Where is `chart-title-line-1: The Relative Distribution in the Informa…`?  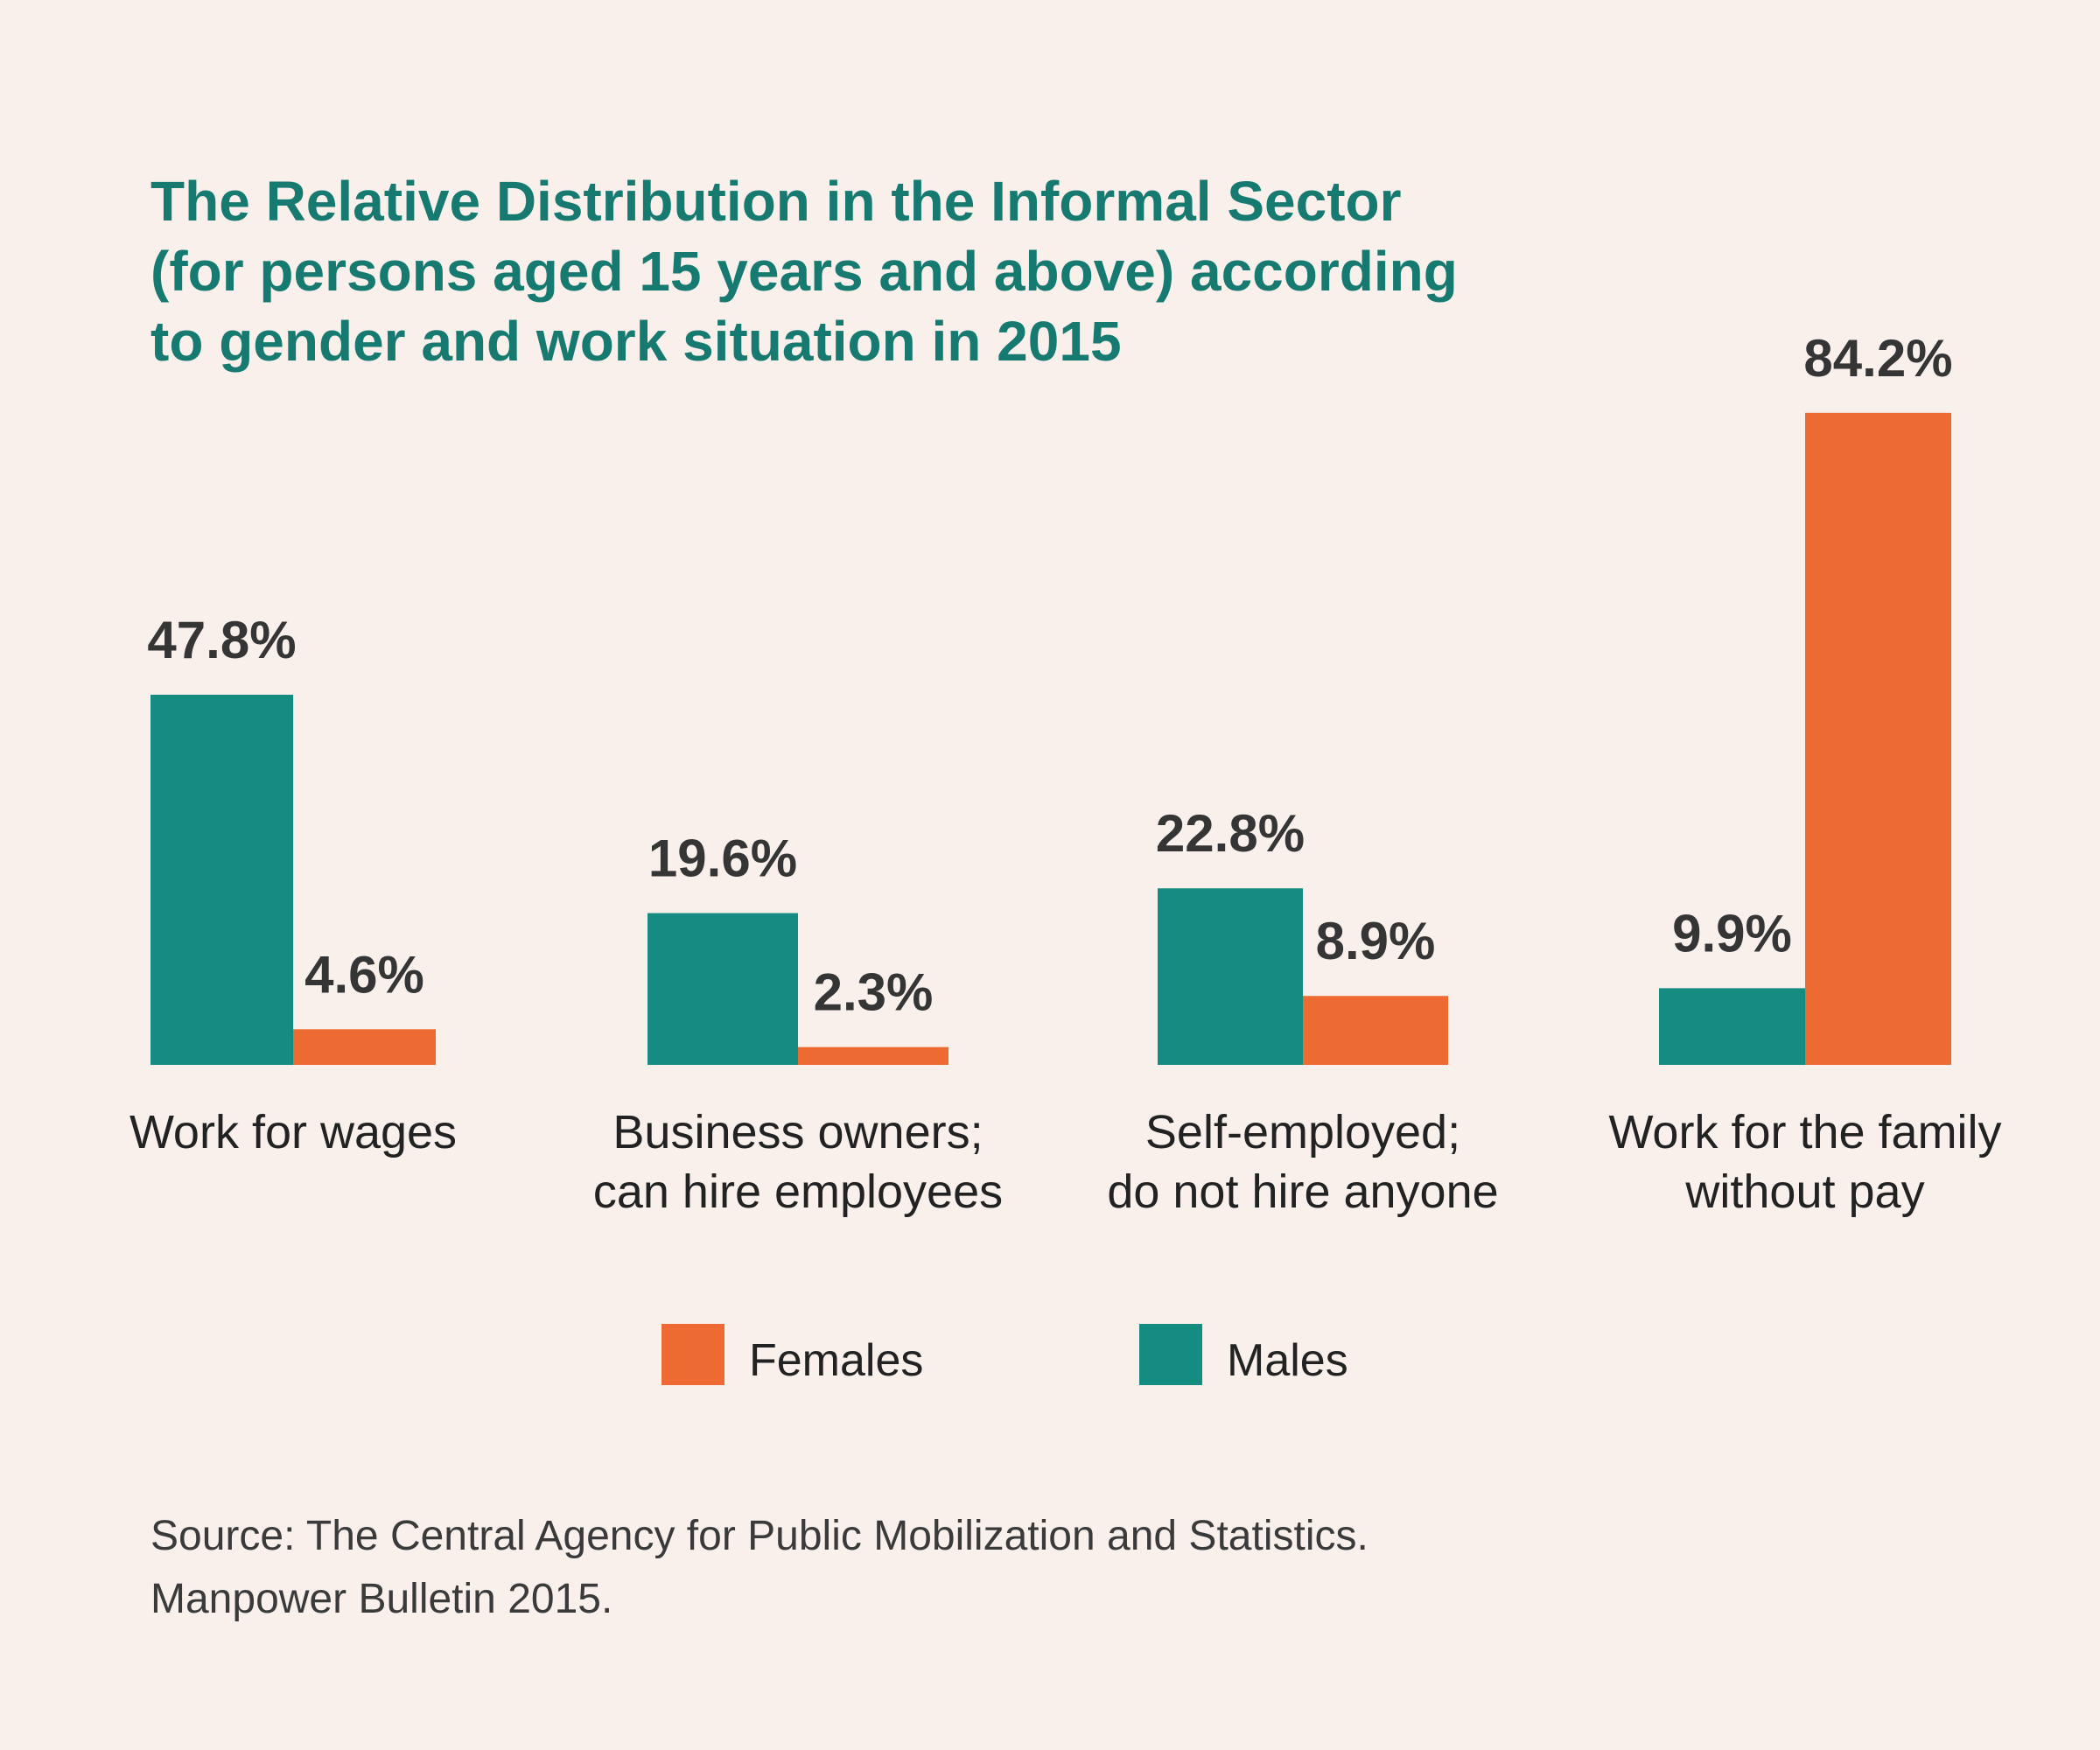
chart-title-line-1: The Relative Distribution in the Informa… is located at coordinates (776, 201).